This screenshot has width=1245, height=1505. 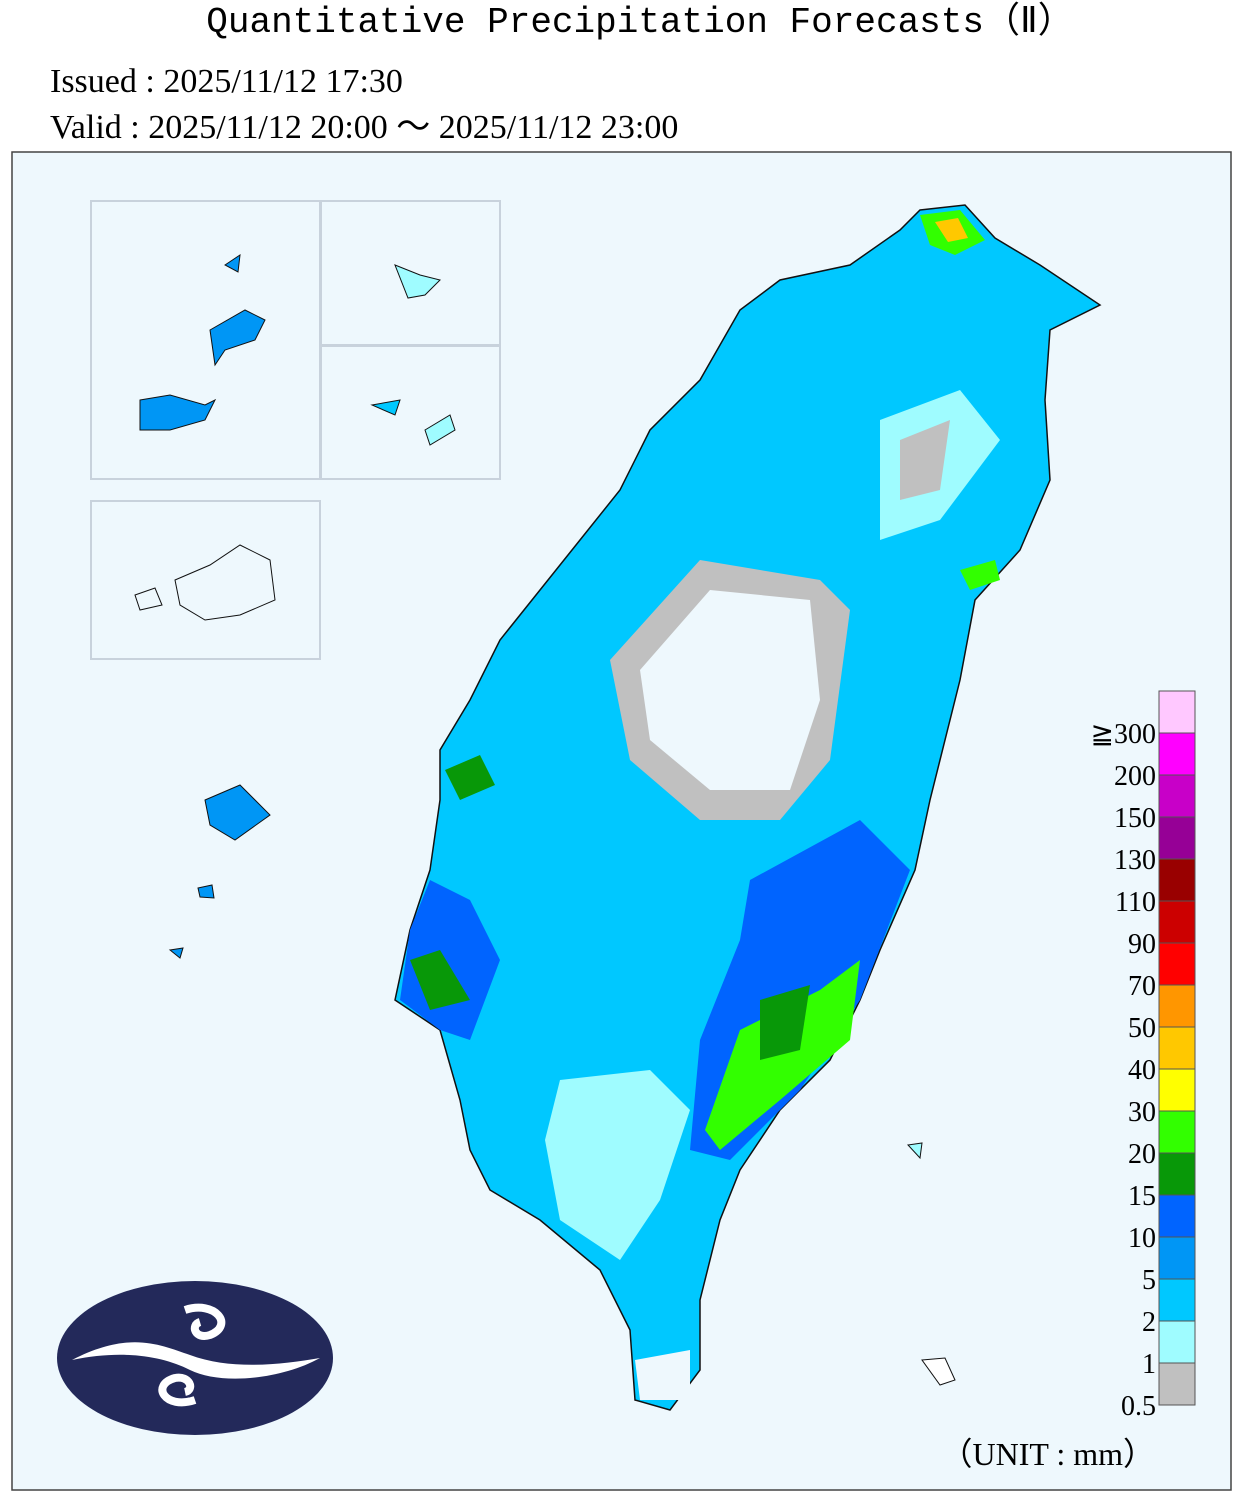 What do you see at coordinates (195, 1358) in the screenshot?
I see `logo` at bounding box center [195, 1358].